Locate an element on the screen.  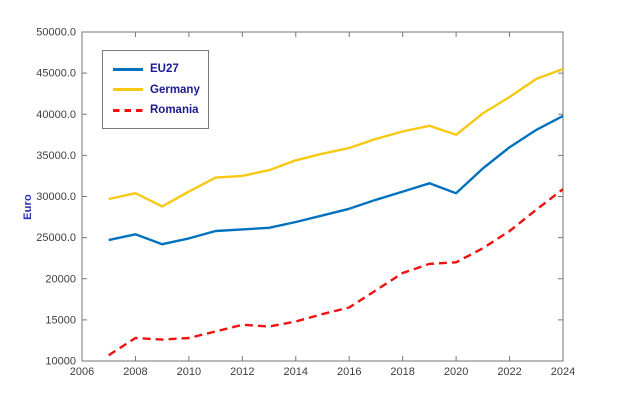
x-tick-label: 2022 is located at coordinates (509, 372).